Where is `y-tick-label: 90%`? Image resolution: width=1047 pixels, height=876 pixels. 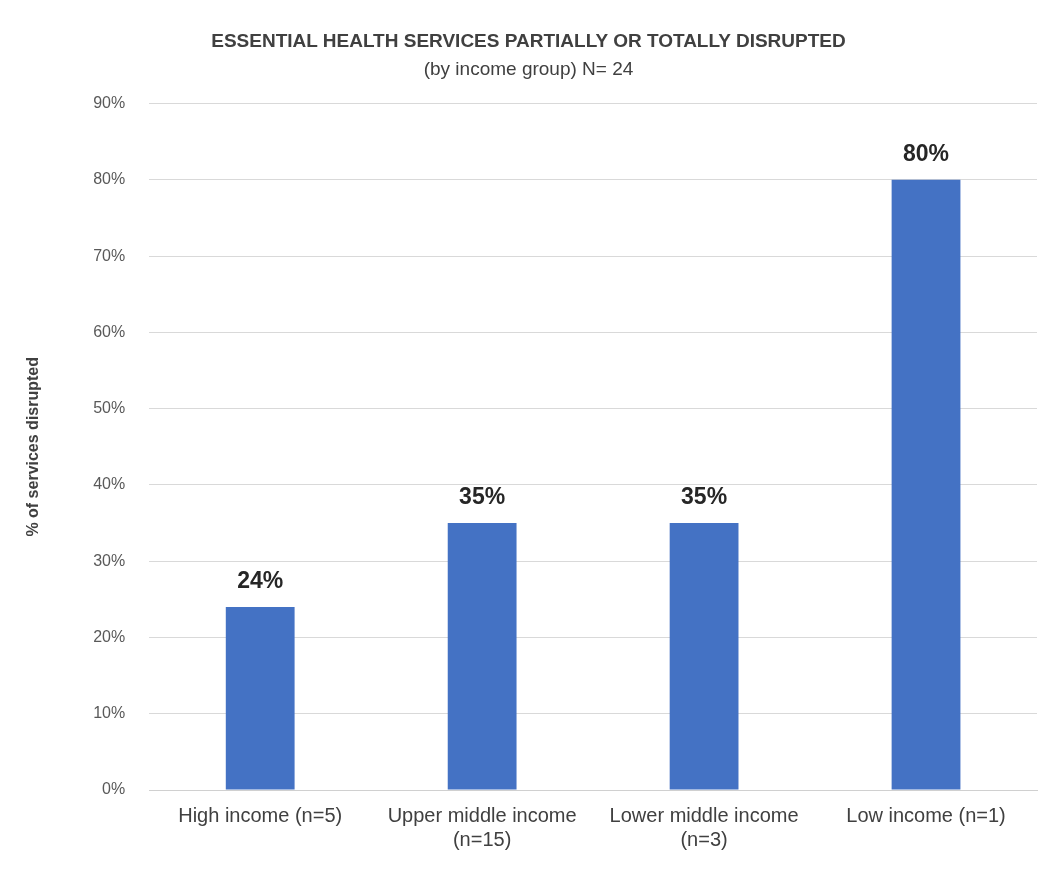 y-tick-label: 90% is located at coordinates (109, 103).